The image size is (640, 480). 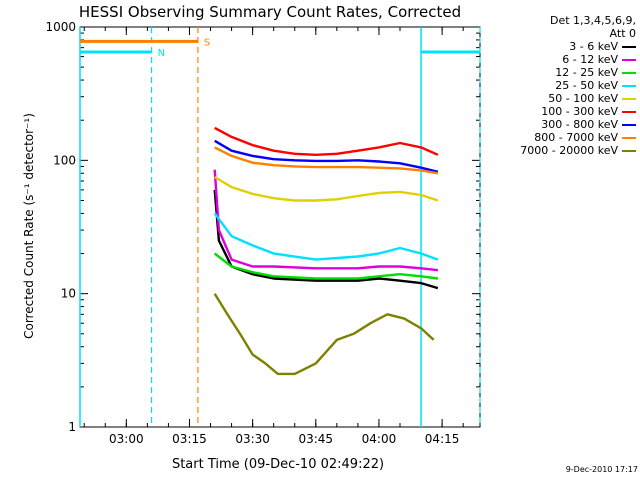 I want to click on period-bar-label-S: S, so click(x=207, y=42).